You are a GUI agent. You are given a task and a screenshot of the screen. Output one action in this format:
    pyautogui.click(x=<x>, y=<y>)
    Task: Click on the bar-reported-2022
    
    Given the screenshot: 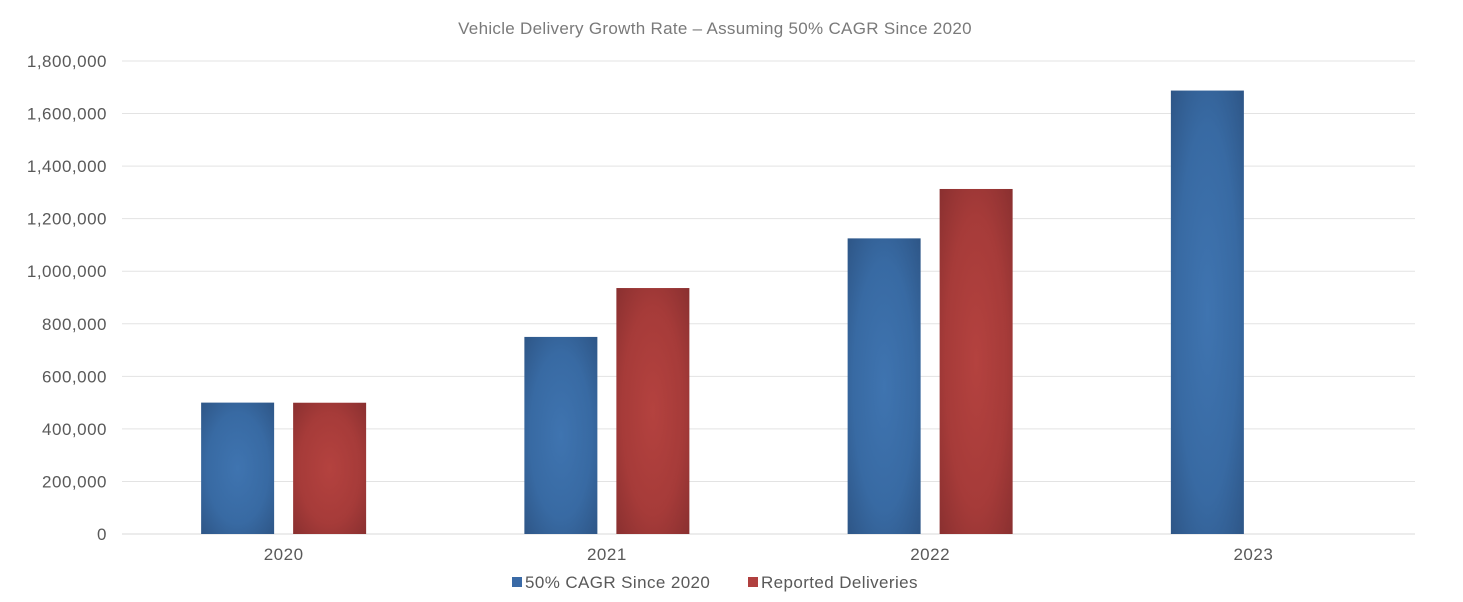 What is the action you would take?
    pyautogui.click(x=976, y=361)
    